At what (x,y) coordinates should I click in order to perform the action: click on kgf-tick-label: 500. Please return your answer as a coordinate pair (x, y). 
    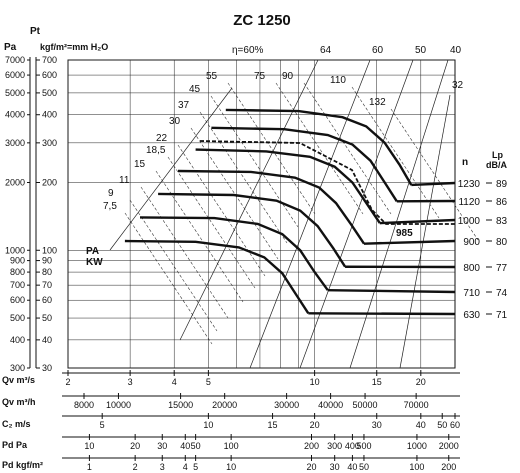
    Looking at the image, I should click on (49, 93).